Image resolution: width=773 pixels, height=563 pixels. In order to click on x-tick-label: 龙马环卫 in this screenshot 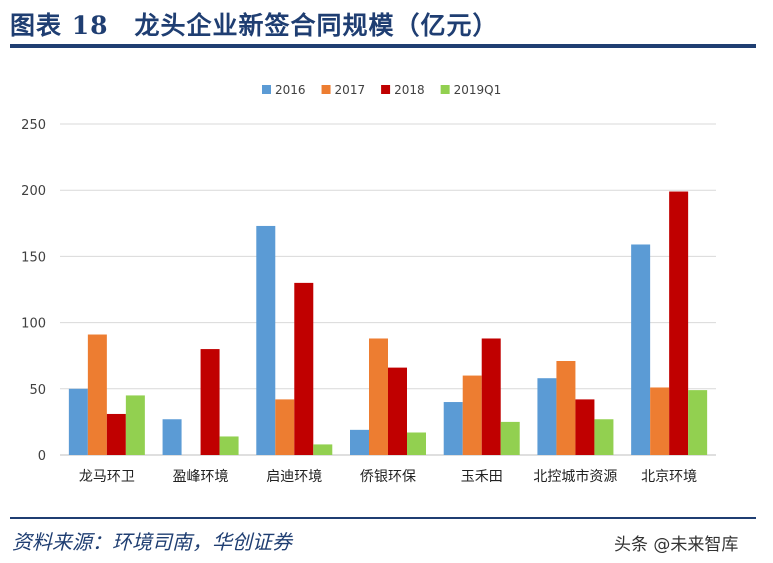, I will do `click(107, 477)`.